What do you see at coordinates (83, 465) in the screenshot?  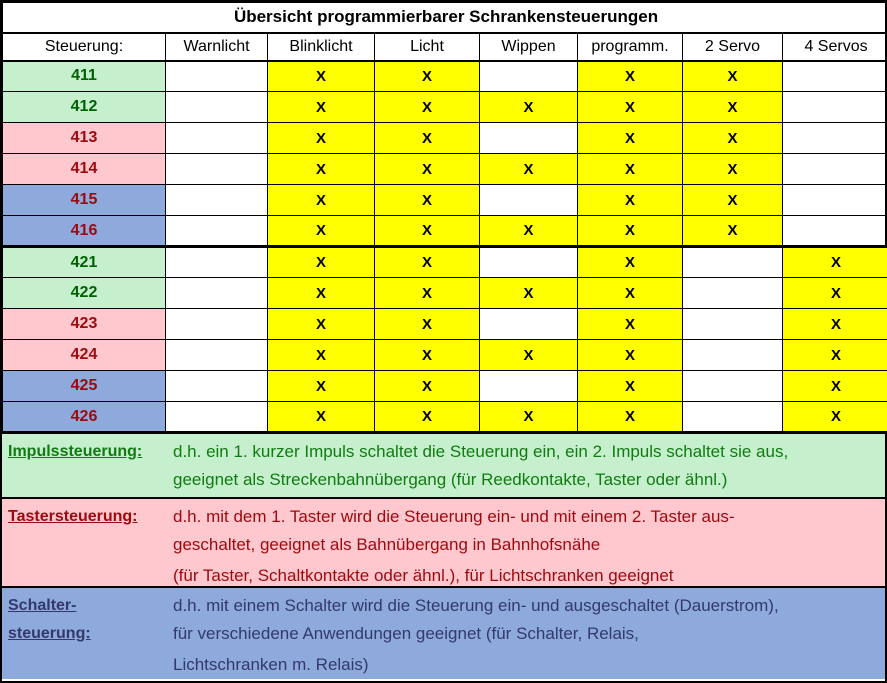 I see `legend-label-impuls: Impulssteuerung:` at bounding box center [83, 465].